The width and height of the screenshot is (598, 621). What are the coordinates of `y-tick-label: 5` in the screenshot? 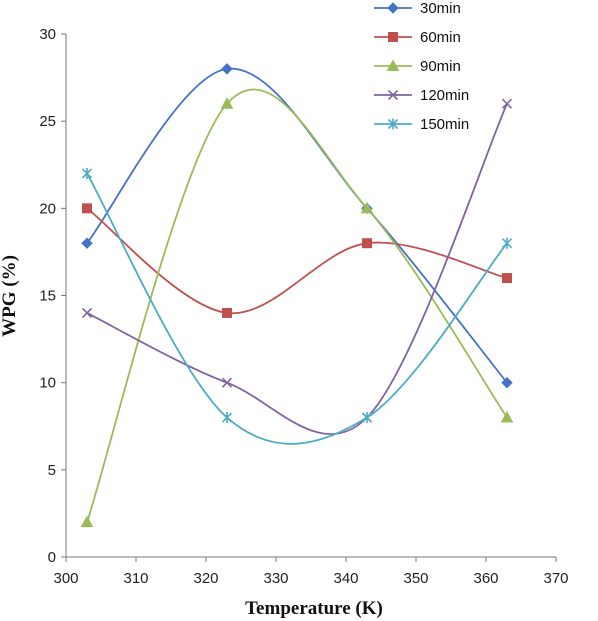 It's located at (52, 470).